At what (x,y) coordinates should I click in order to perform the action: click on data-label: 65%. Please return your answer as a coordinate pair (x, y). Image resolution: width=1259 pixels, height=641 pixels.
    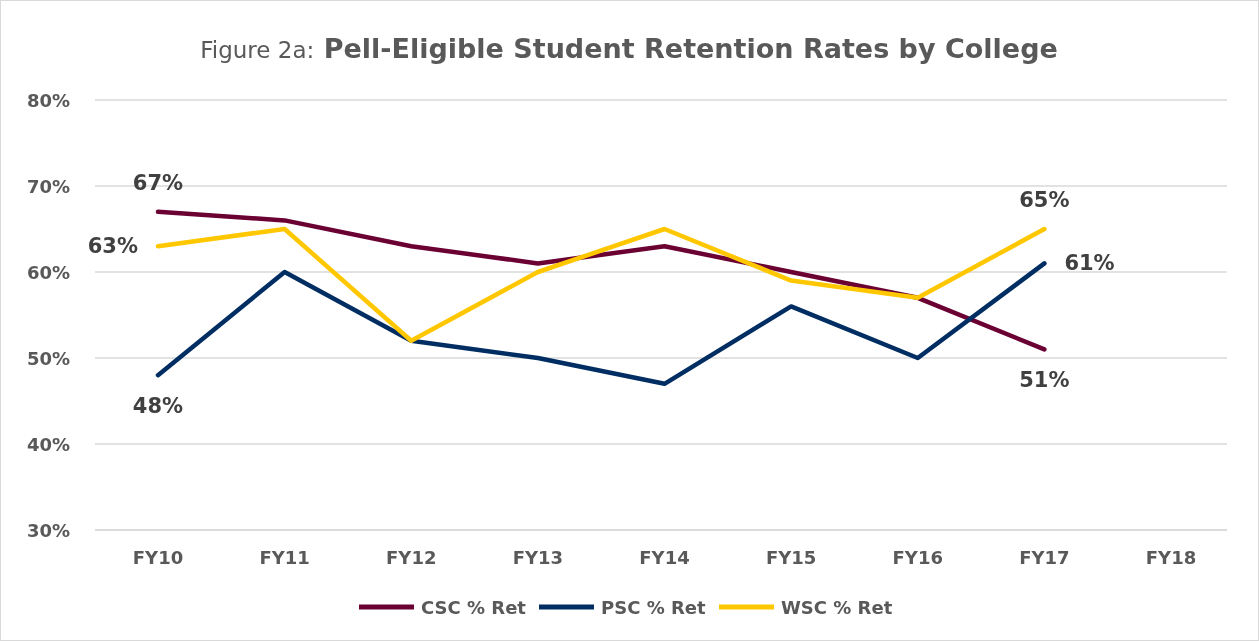
    Looking at the image, I should click on (1044, 200).